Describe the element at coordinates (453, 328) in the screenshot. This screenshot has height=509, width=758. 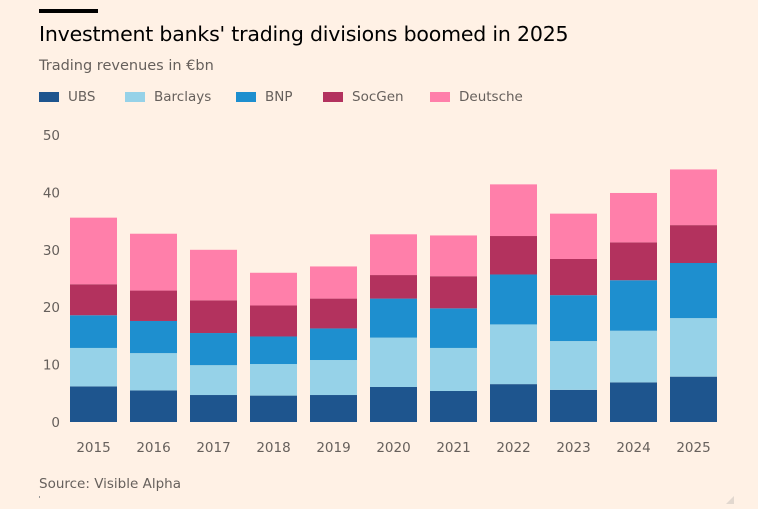
I see `bar-segment-bnp-2021` at that location.